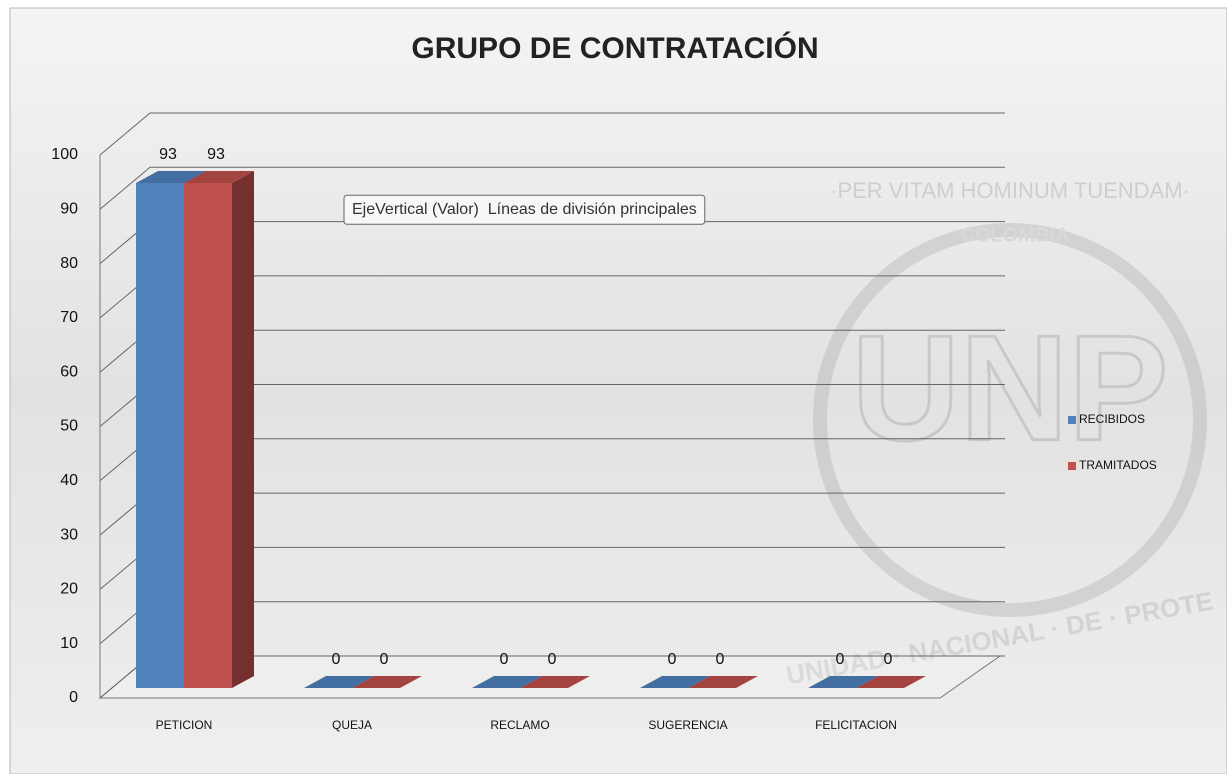 The height and width of the screenshot is (774, 1227). Describe the element at coordinates (69, 209) in the screenshot. I see `y-tick-label: 90` at that location.